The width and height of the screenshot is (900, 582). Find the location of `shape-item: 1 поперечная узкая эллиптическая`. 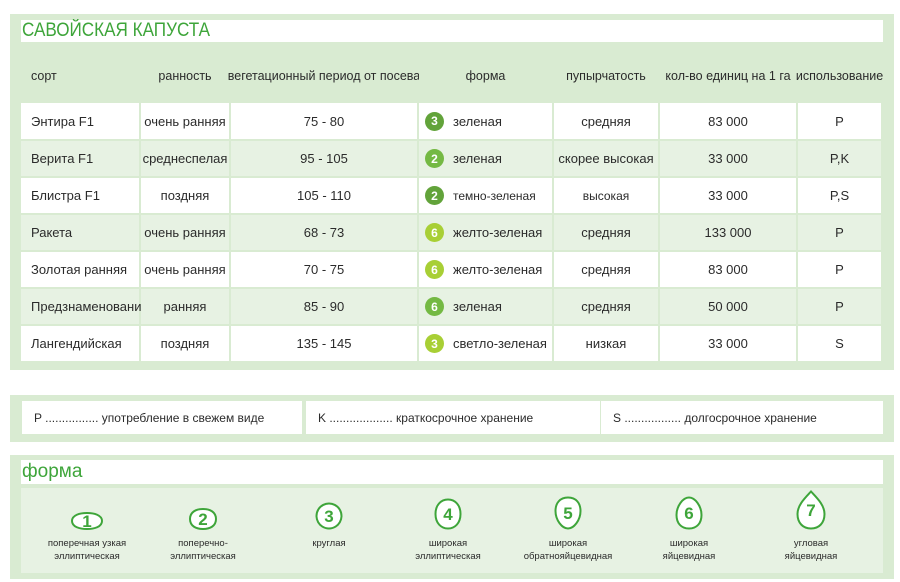

shape-item: 1 поперечная узкая эллиптическая is located at coordinates (87, 530).